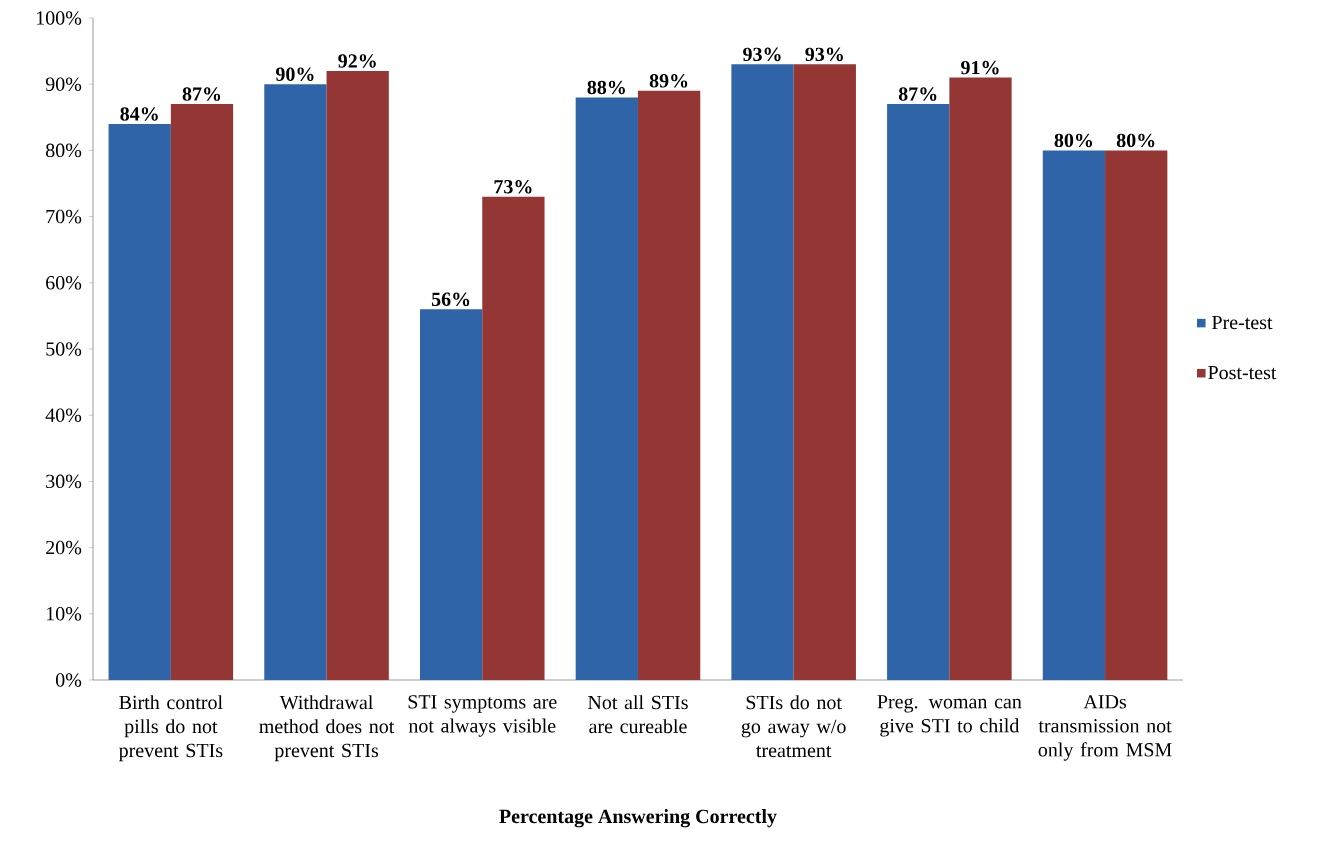 The height and width of the screenshot is (863, 1343). I want to click on data-label: 91%, so click(980, 67).